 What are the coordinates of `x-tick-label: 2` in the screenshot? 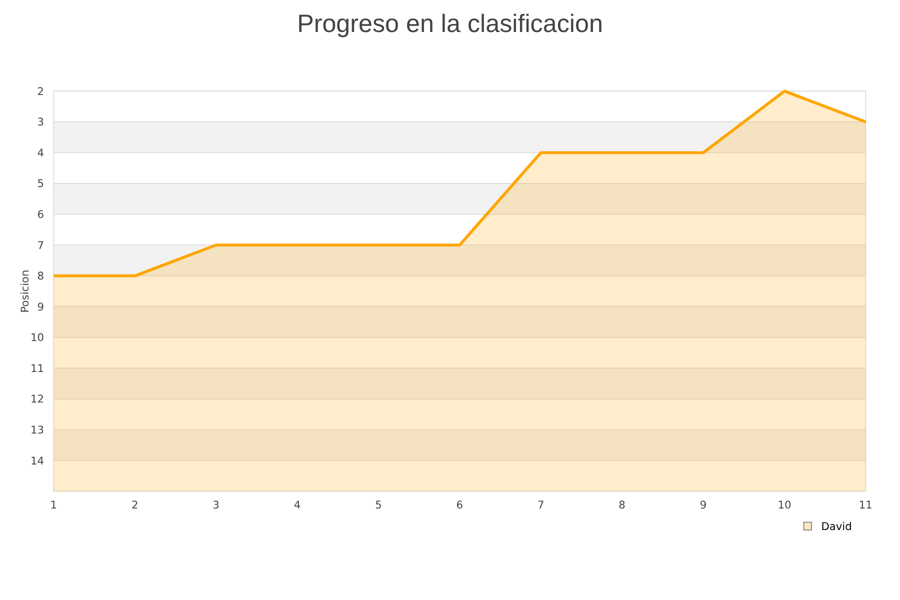 It's located at (134, 505).